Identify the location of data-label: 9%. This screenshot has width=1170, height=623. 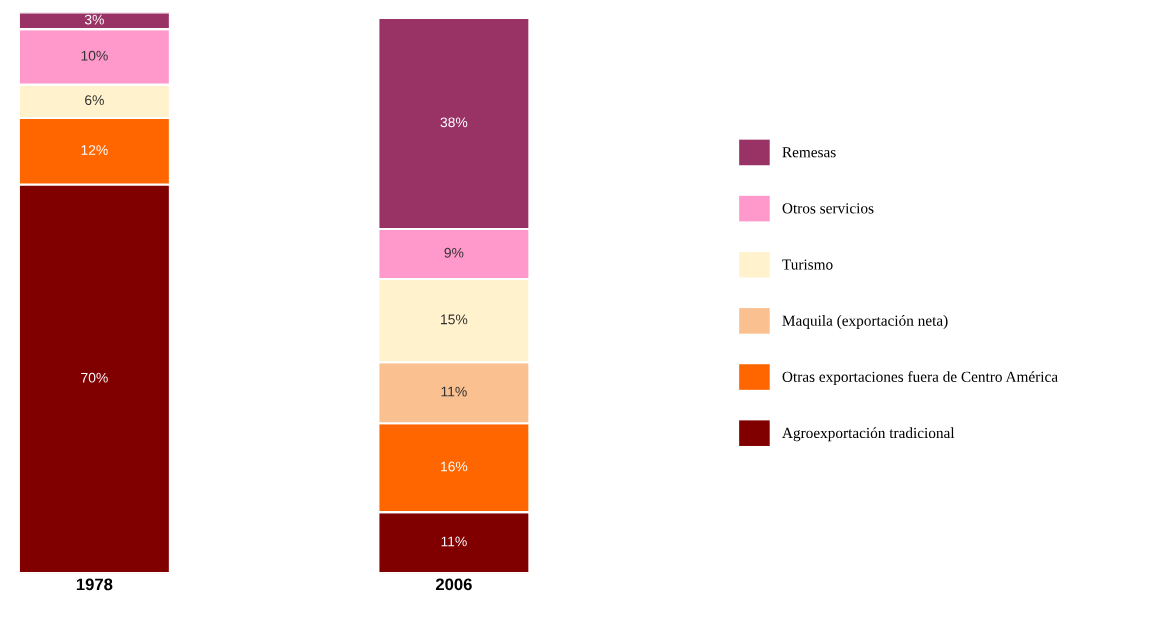
(454, 252).